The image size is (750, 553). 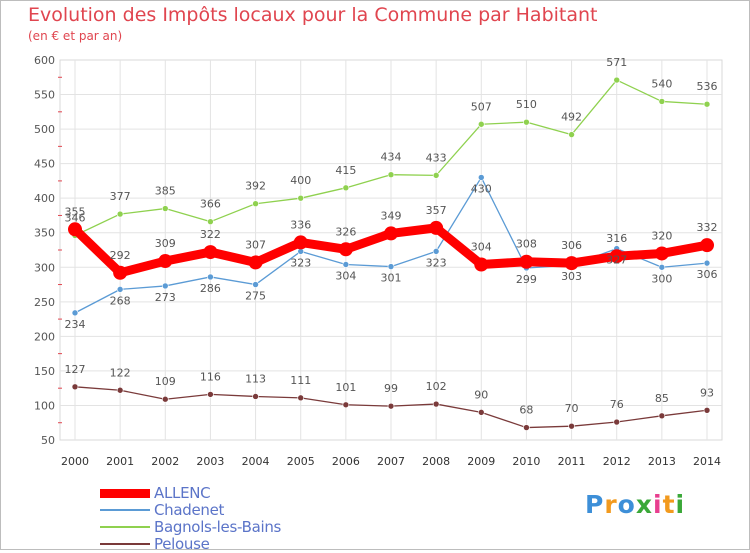 I want to click on data-label: 430, so click(x=481, y=188).